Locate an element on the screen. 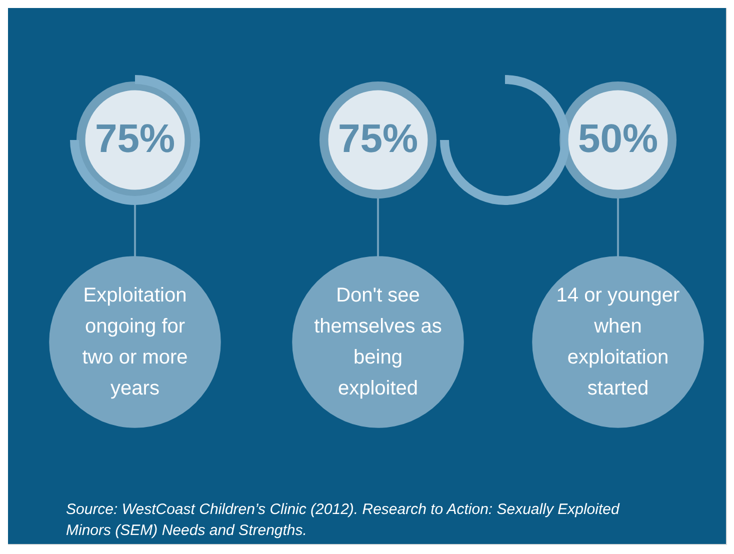  source-note: Source: WestCoast Children’s Clinic (2012). Research to Action: Sexually Exploited Minors (SEM) Needs and Strengths. is located at coordinates (343, 520).